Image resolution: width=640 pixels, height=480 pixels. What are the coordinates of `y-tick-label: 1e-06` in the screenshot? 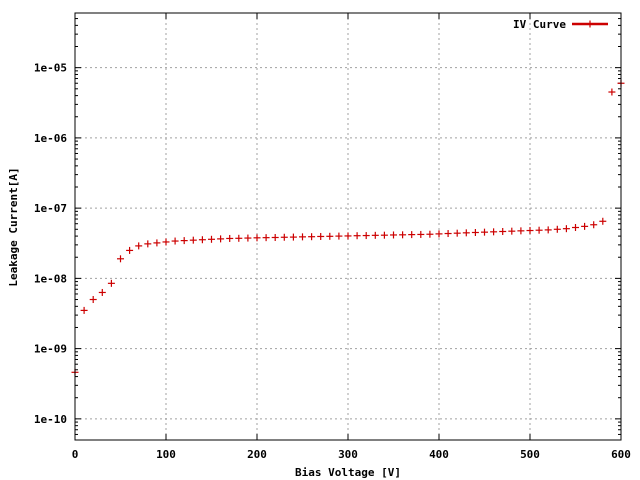 It's located at (50, 138).